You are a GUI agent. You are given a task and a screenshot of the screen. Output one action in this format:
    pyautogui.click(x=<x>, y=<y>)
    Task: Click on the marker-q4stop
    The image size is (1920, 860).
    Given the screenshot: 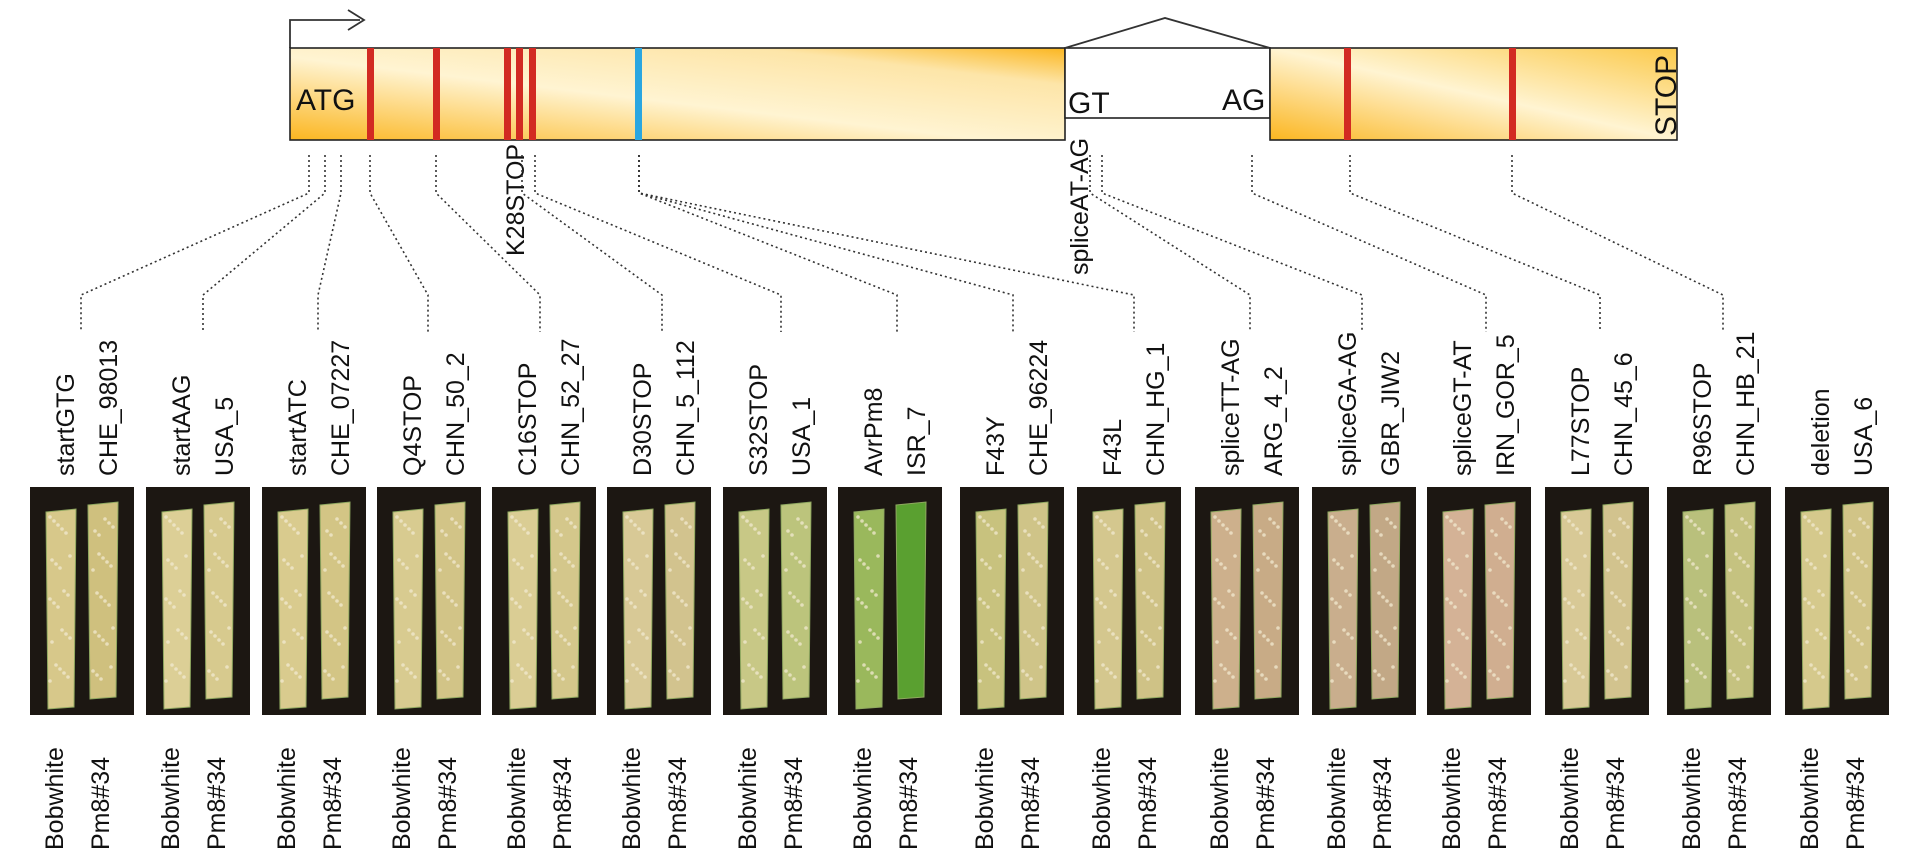 What is the action you would take?
    pyautogui.click(x=370, y=94)
    